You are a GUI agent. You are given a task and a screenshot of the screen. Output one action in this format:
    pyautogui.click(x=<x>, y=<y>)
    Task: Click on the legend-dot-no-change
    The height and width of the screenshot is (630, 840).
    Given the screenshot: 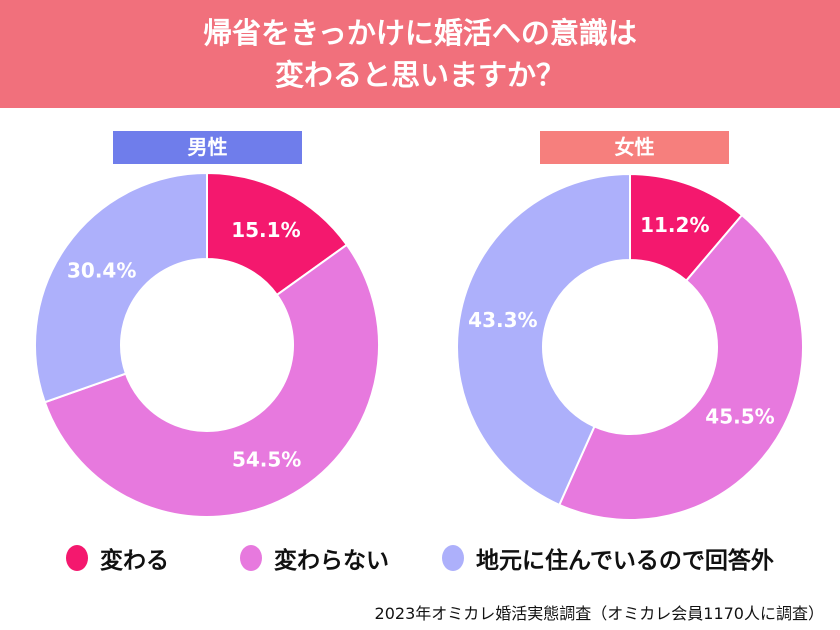 What is the action you would take?
    pyautogui.click(x=251, y=558)
    